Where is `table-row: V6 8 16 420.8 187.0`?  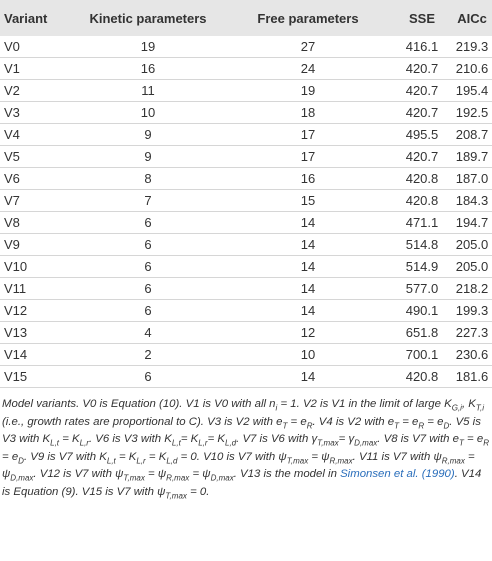
table-row: V6 8 16 420.8 187.0 is located at coordinates (246, 178).